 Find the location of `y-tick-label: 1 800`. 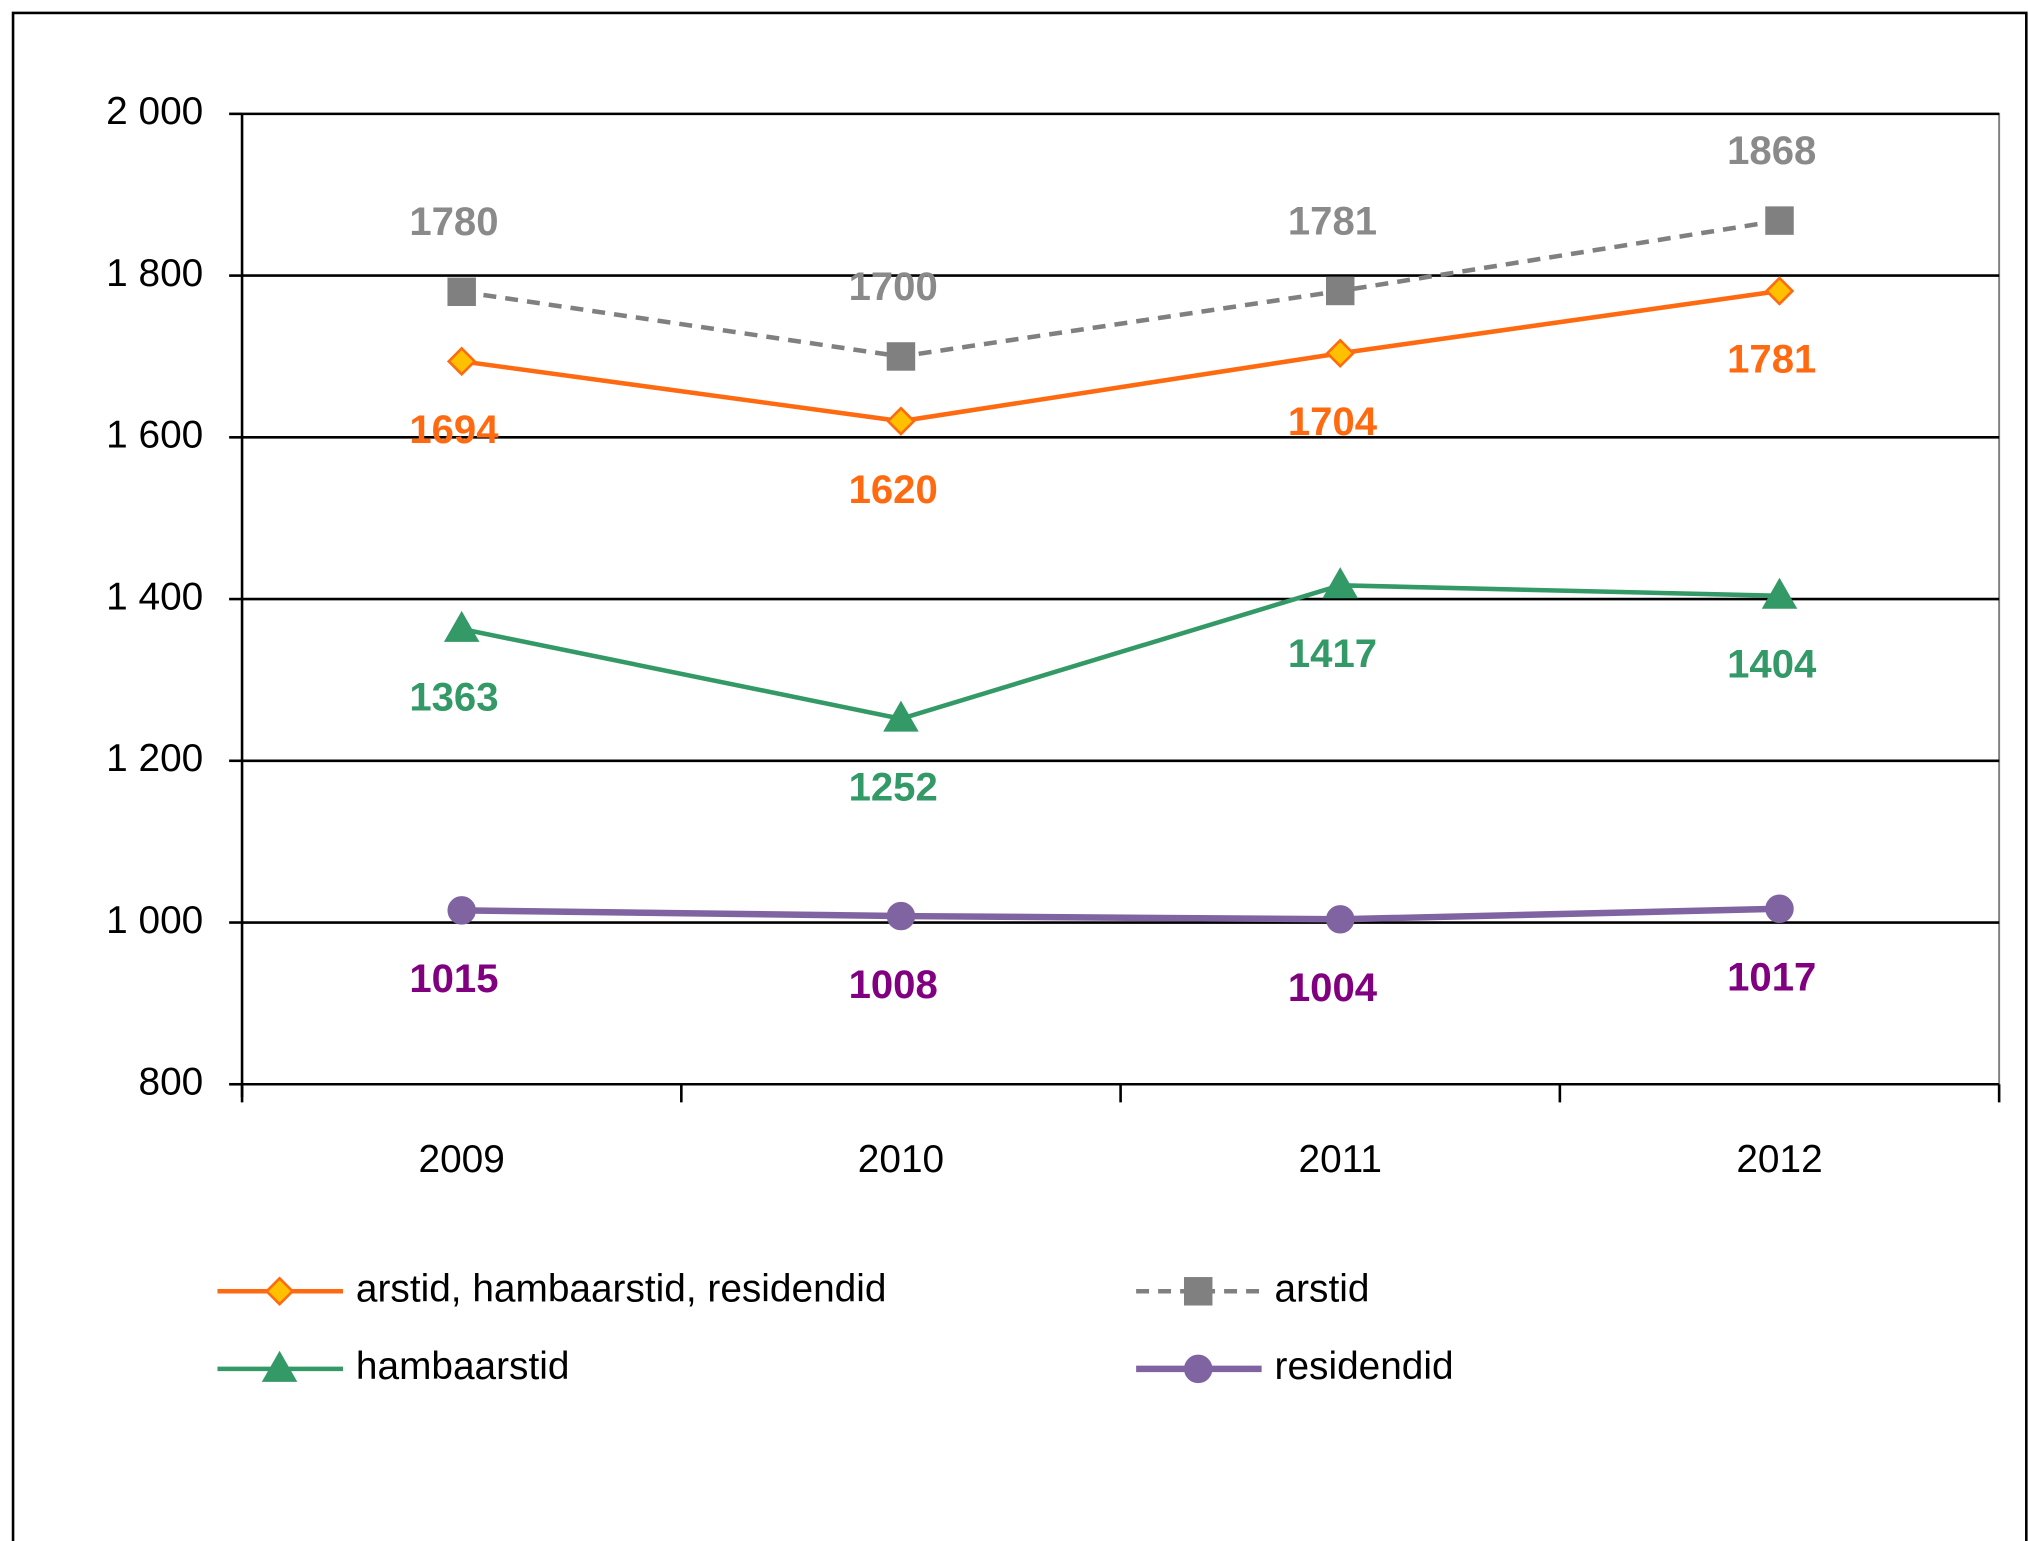

y-tick-label: 1 800 is located at coordinates (154, 273).